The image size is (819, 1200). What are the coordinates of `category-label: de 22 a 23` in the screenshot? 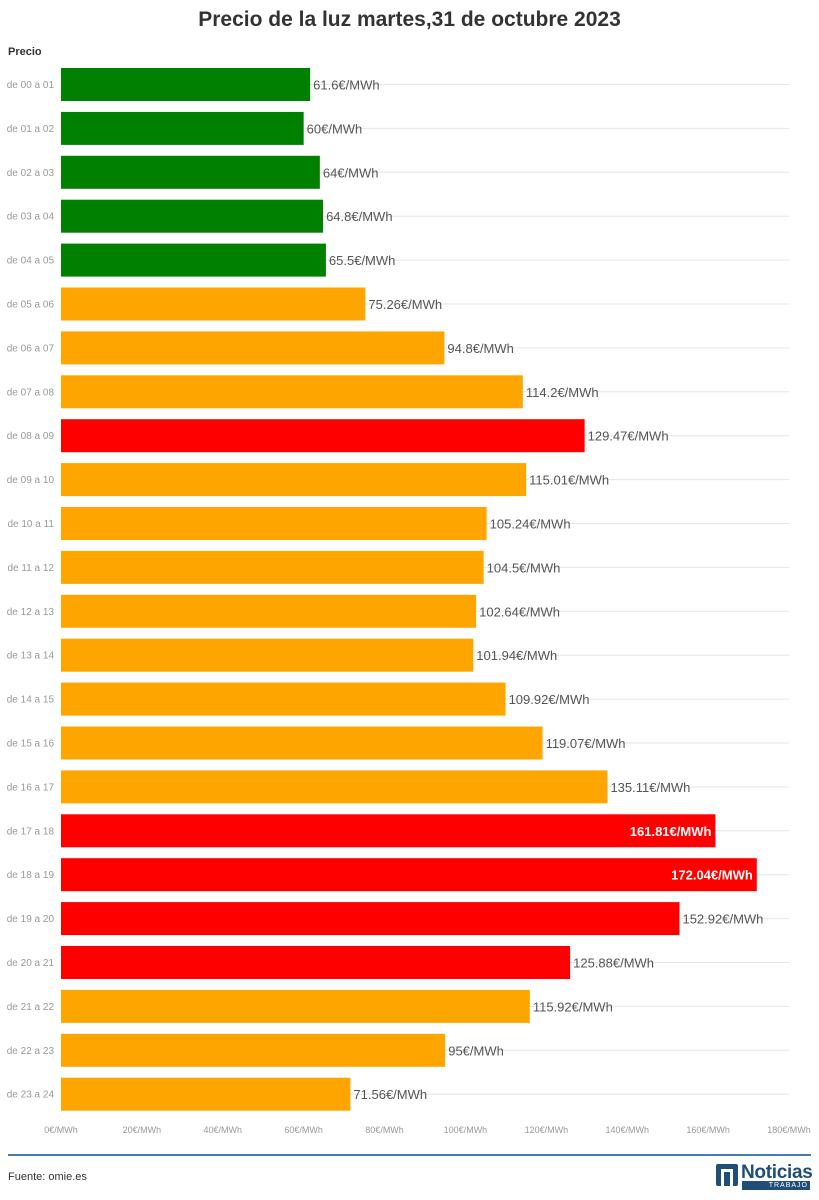 It's located at (31, 1051).